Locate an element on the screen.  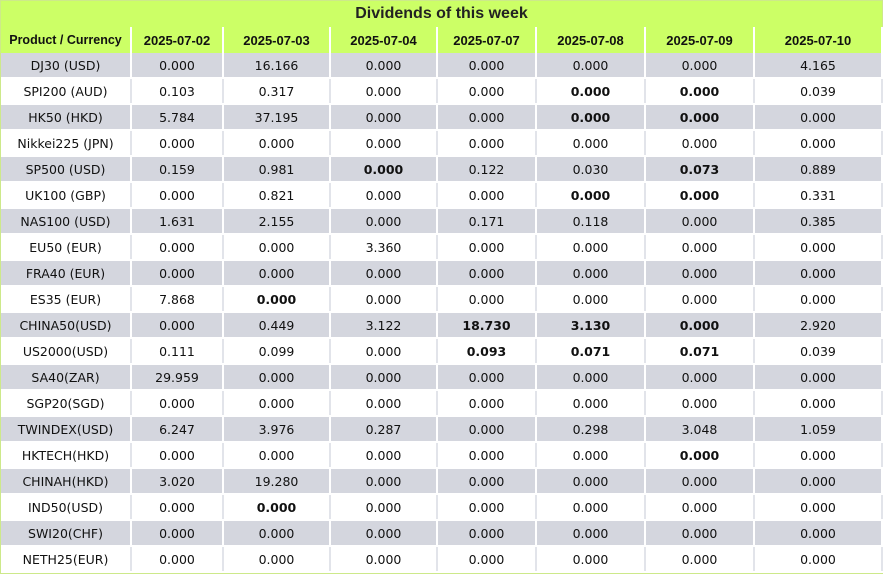
dividend-cell: 0.071 is located at coordinates (591, 351).